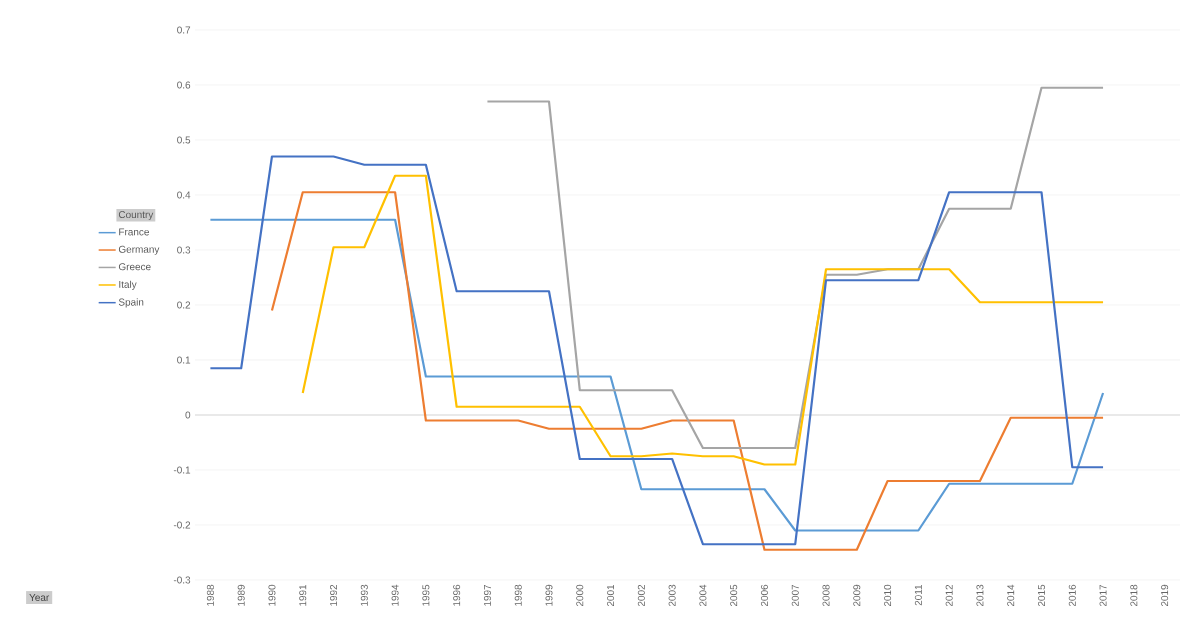  What do you see at coordinates (184, 250) in the screenshot?
I see `y-tick-label: 0.3` at bounding box center [184, 250].